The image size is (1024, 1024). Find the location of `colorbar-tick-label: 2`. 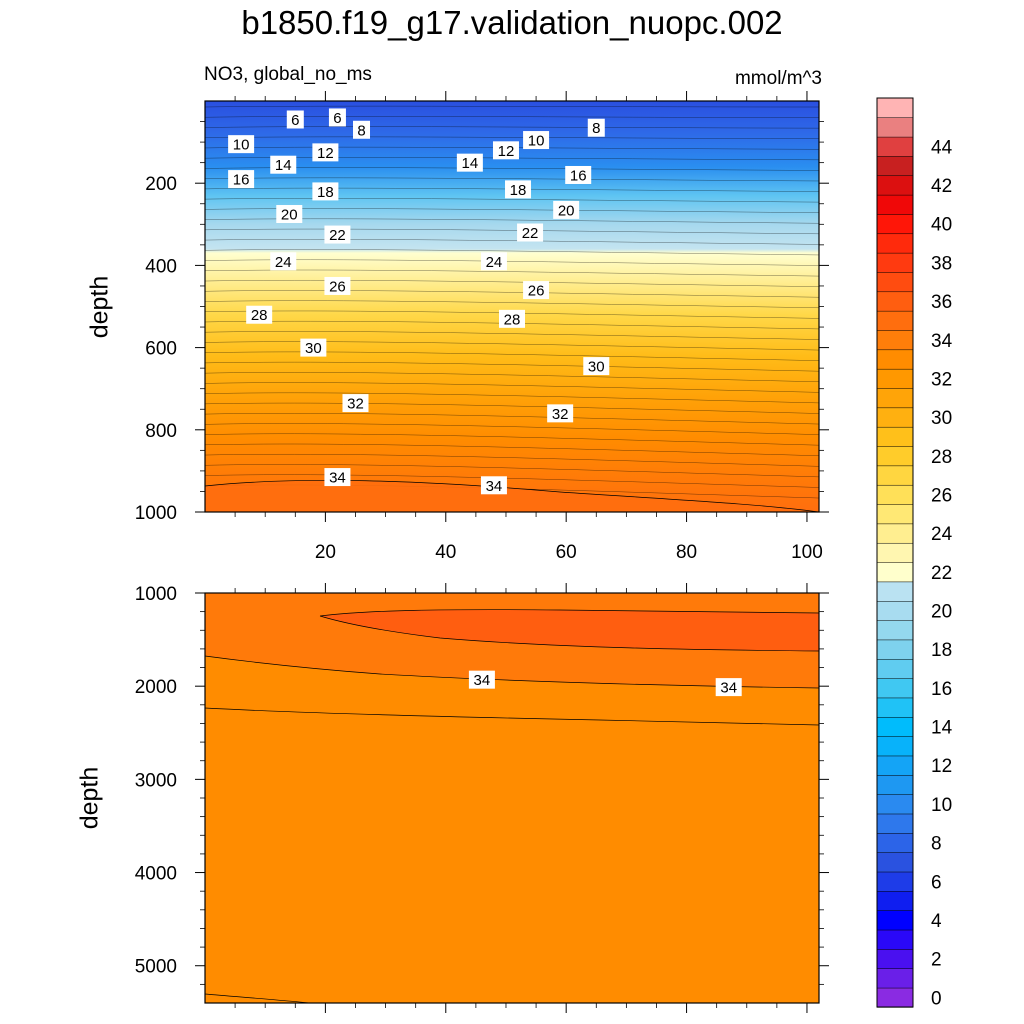

colorbar-tick-label: 2 is located at coordinates (936, 960).